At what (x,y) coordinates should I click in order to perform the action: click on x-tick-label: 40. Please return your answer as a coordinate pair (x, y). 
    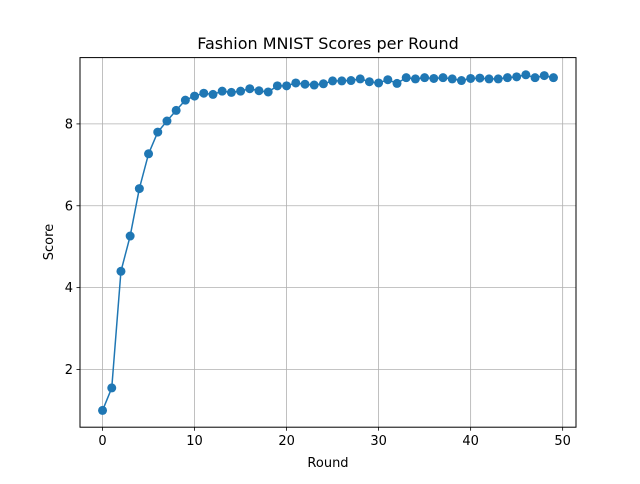
    Looking at the image, I should click on (470, 441).